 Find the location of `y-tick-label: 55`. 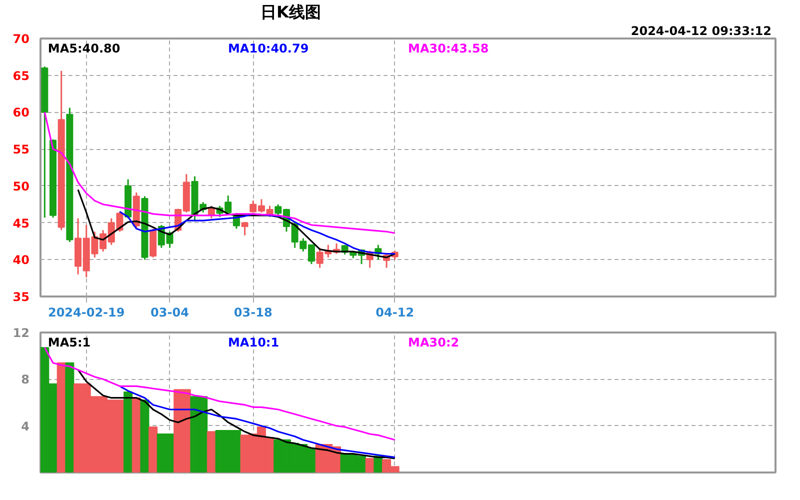

y-tick-label: 55 is located at coordinates (21, 149).